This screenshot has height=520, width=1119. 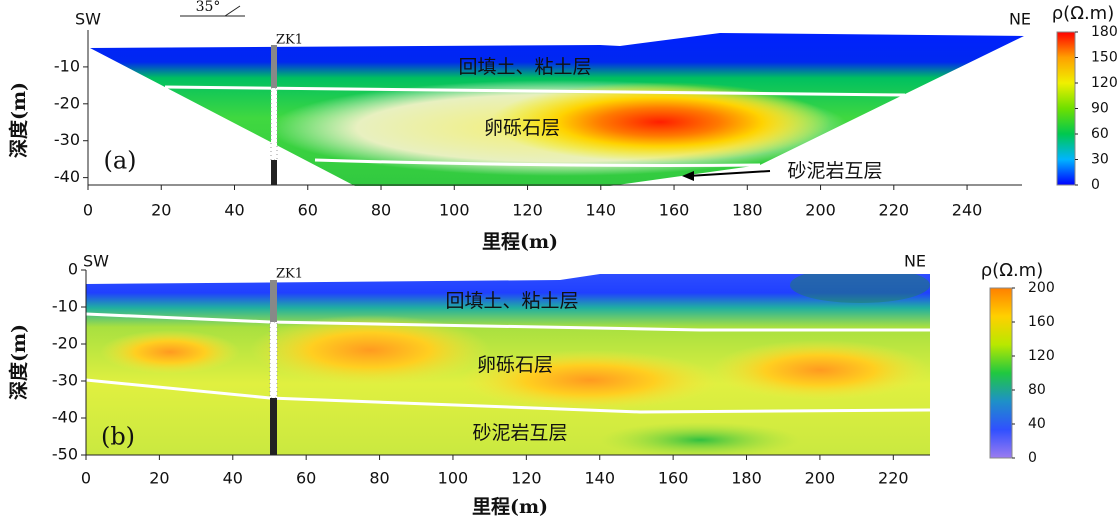 I want to click on colorbar-tick-label: 80, so click(x=1037, y=390).